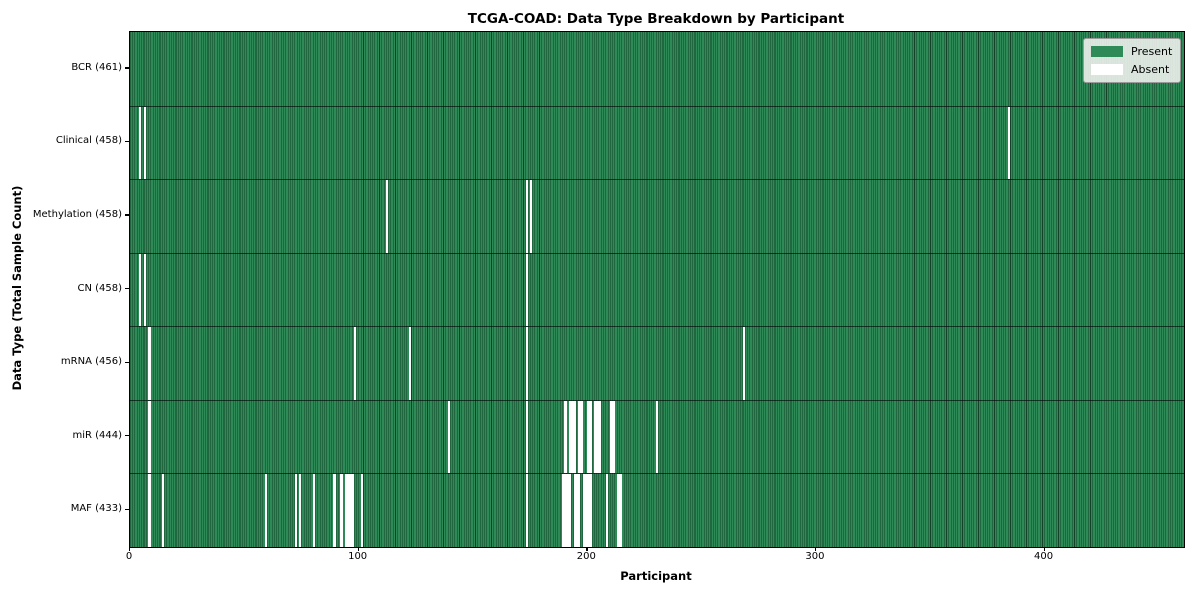 This screenshot has height=600, width=1200. I want to click on ytick-label-CN: CN (458), so click(99, 288).